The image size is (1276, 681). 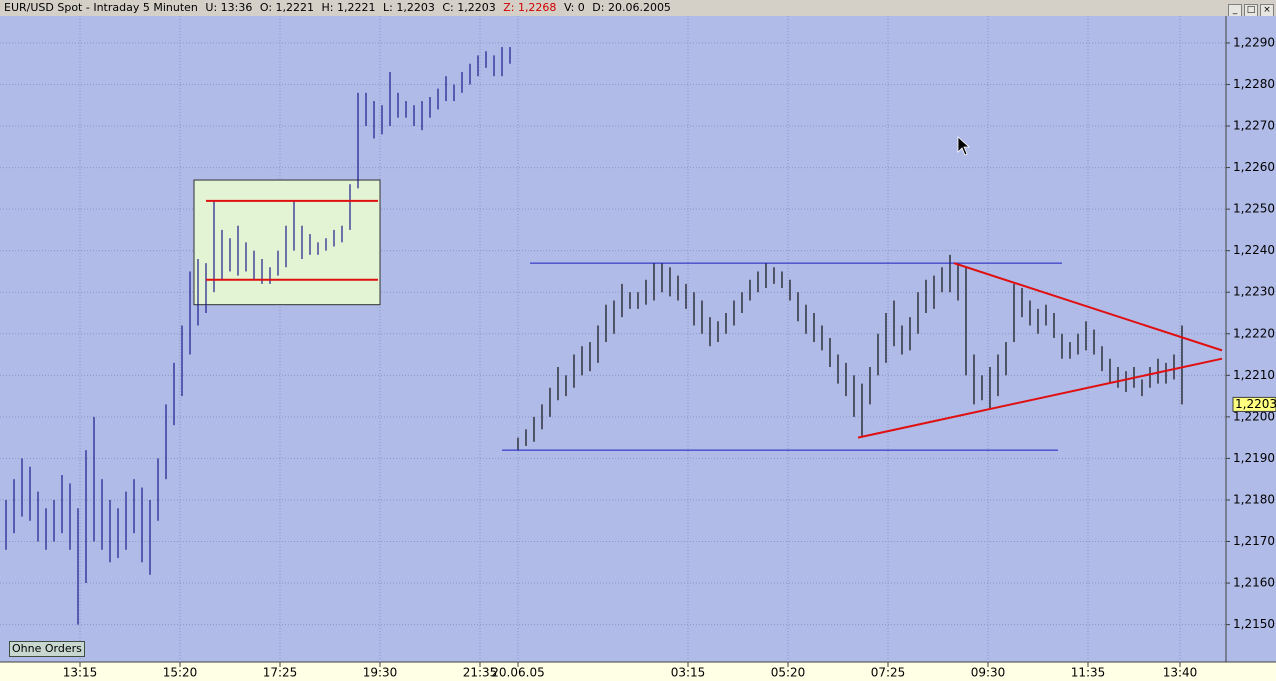 I want to click on x-tick-label: 17:25, so click(x=280, y=673).